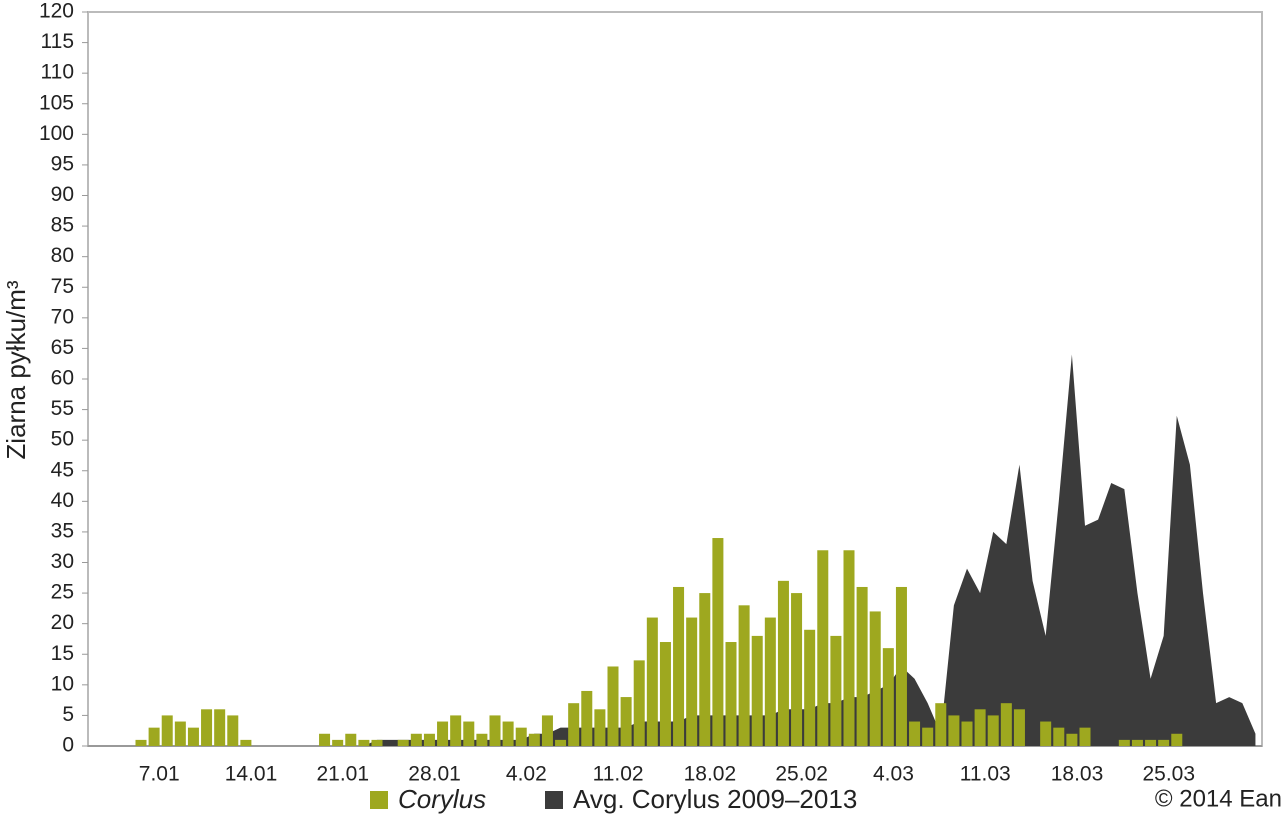  What do you see at coordinates (801, 774) in the screenshot?
I see `x-tick-label: 25.02` at bounding box center [801, 774].